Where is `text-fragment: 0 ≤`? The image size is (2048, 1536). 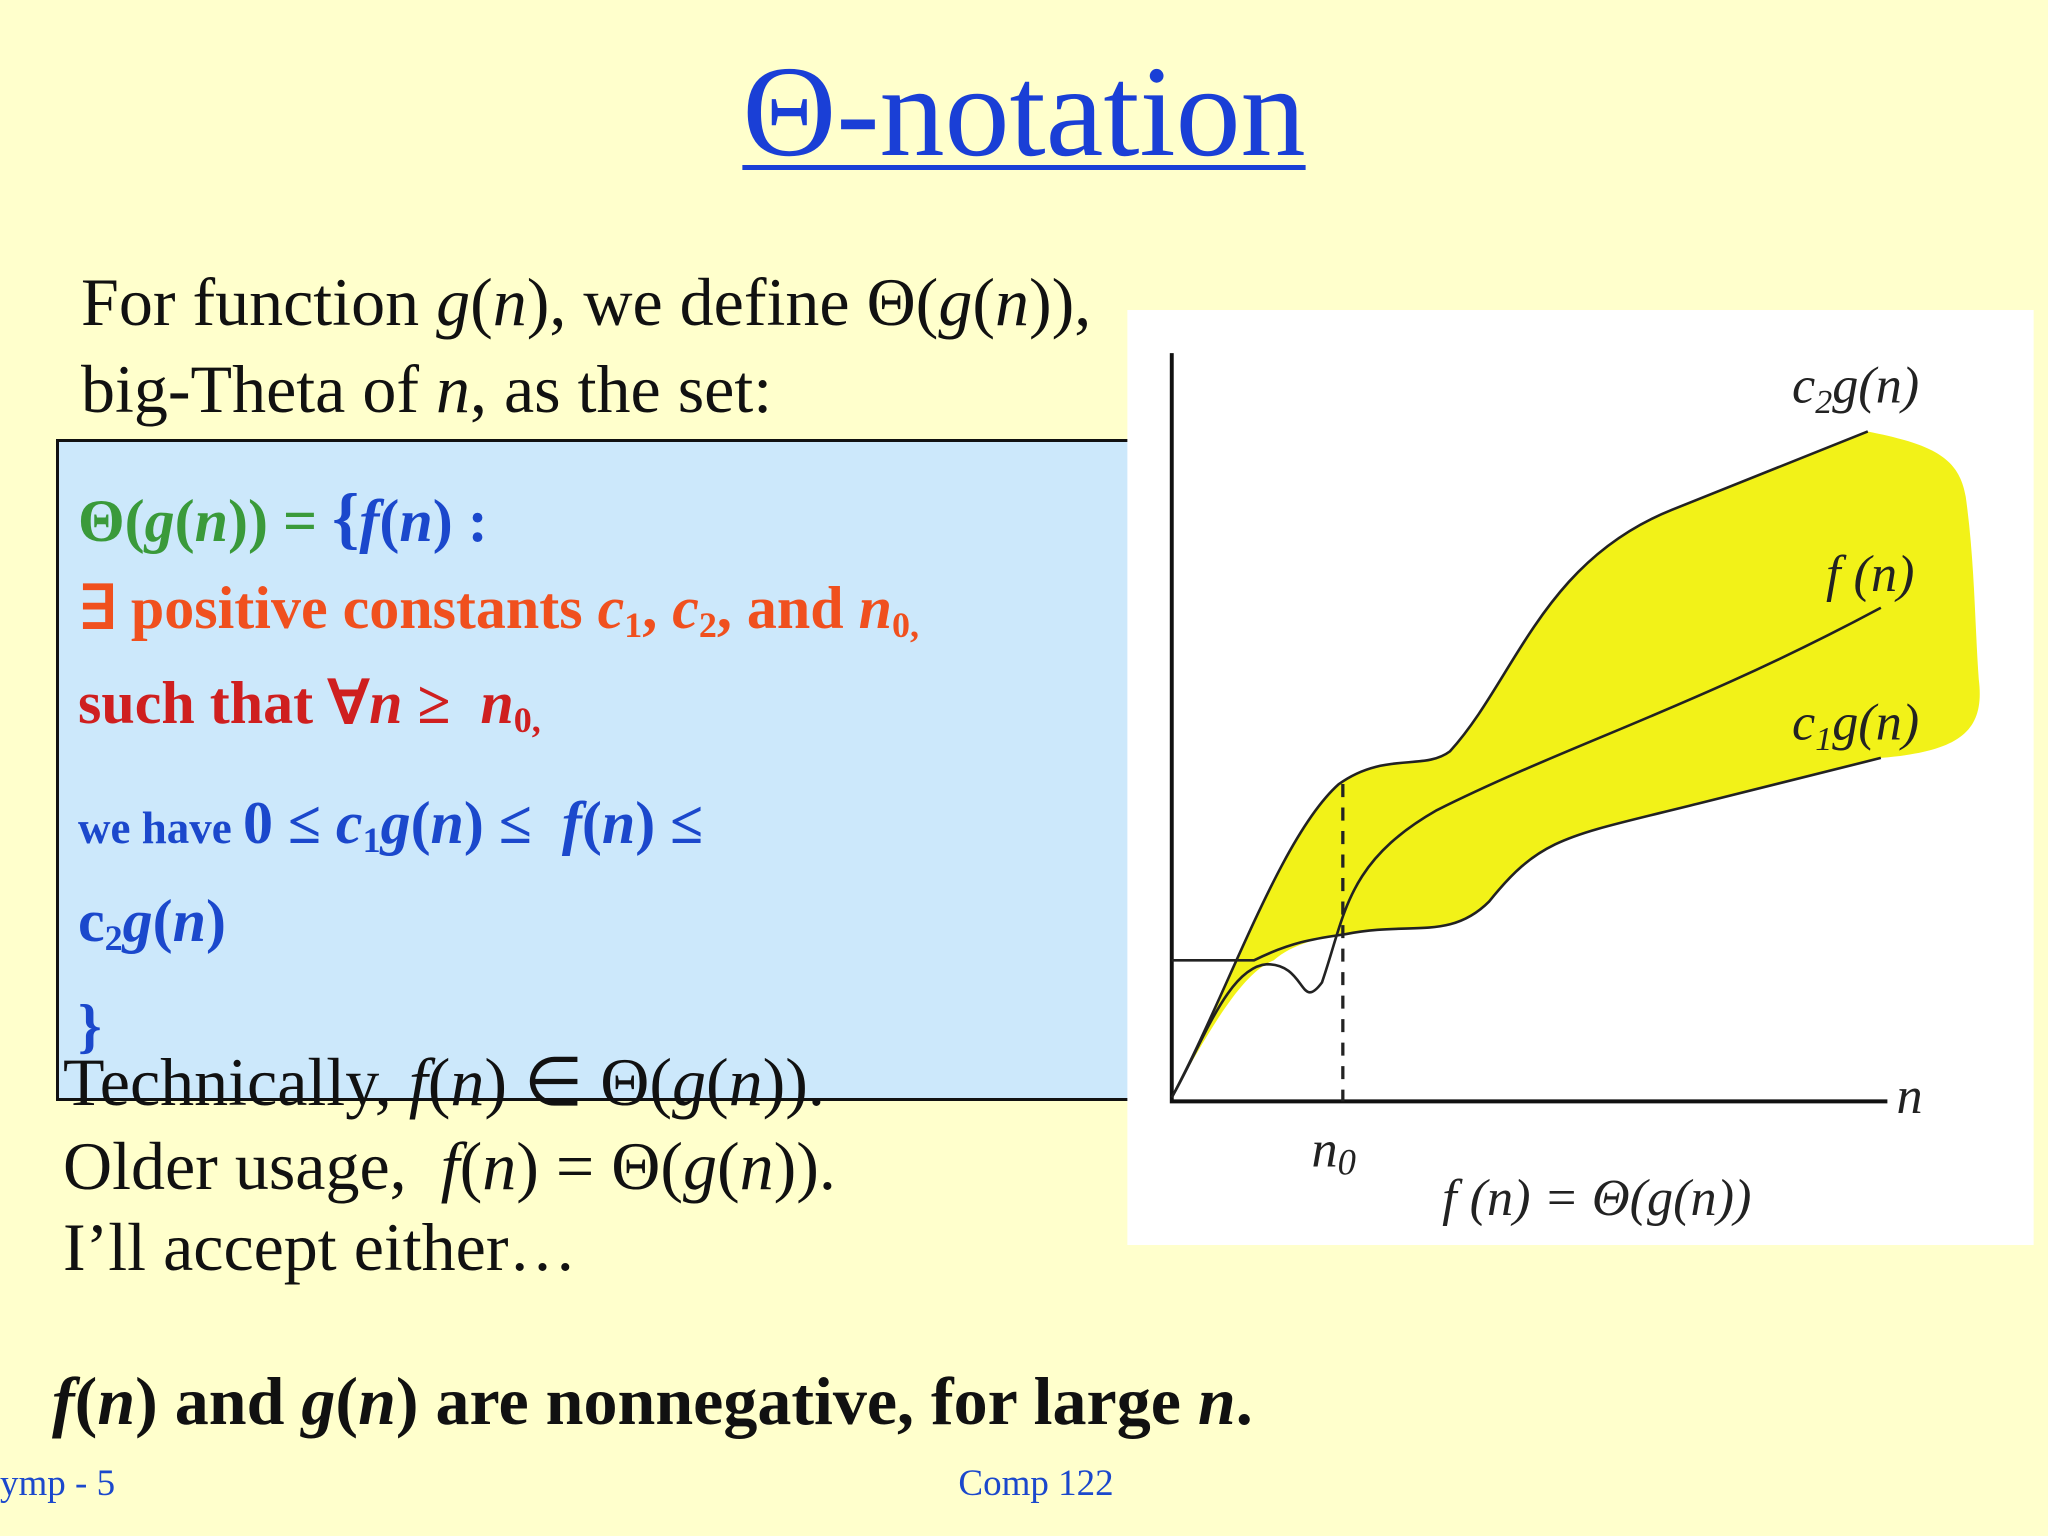
text-fragment: 0 ≤ is located at coordinates (289, 823).